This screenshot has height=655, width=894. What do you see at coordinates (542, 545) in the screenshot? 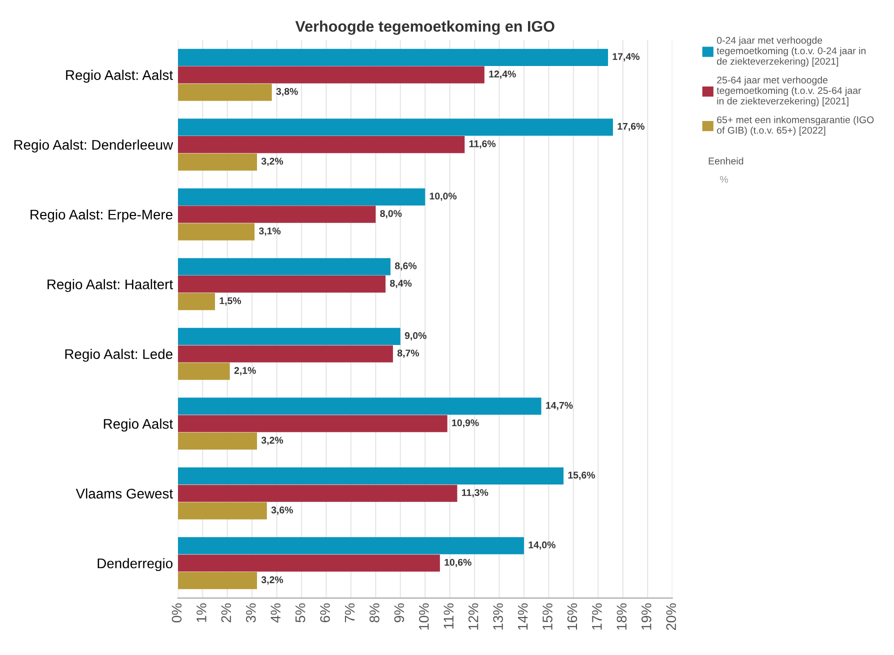
I see `data-label: 14,0%` at bounding box center [542, 545].